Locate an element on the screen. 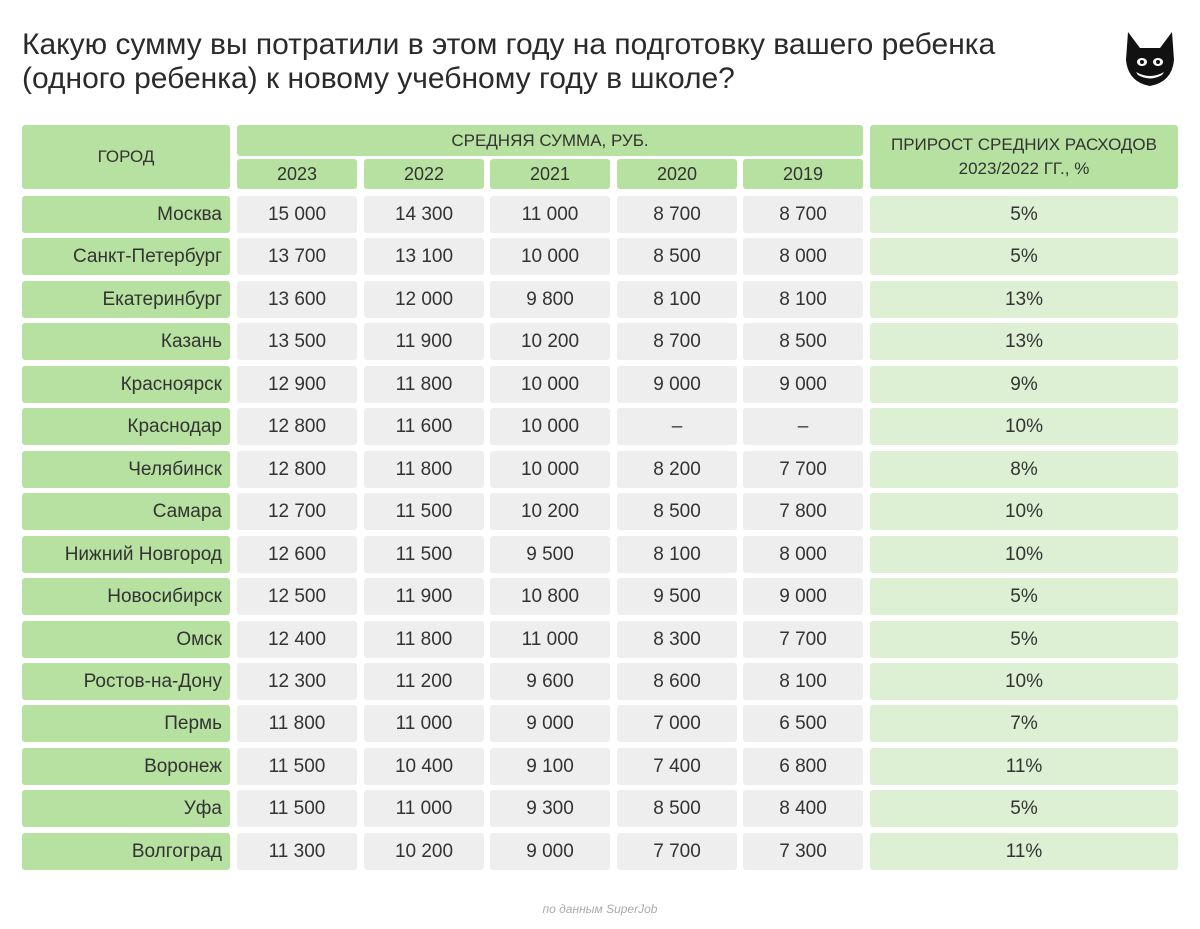 The image size is (1200, 929). row-city: Красноярск is located at coordinates (126, 384).